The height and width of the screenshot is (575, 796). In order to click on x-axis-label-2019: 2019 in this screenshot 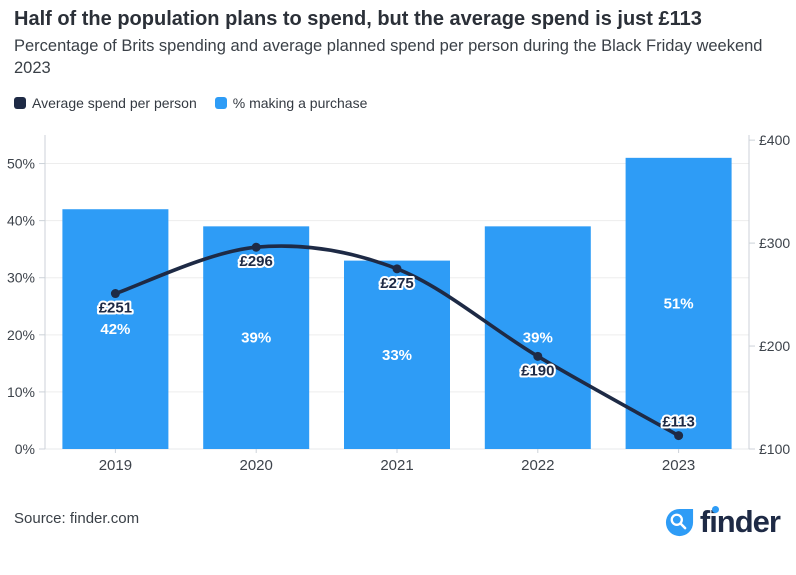, I will do `click(115, 465)`.